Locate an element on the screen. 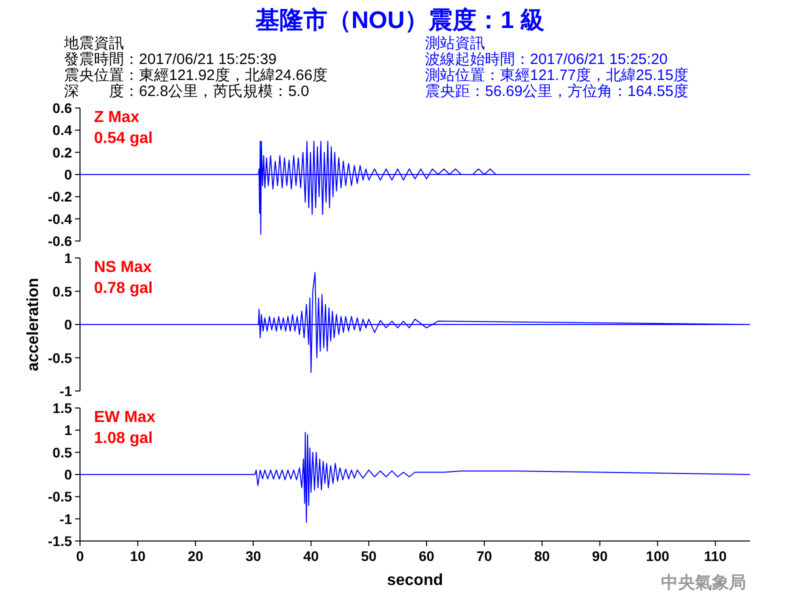 This screenshot has width=800, height=600. text: 震央距：56.69公里，方位角：164.55度 is located at coordinates (556, 91).